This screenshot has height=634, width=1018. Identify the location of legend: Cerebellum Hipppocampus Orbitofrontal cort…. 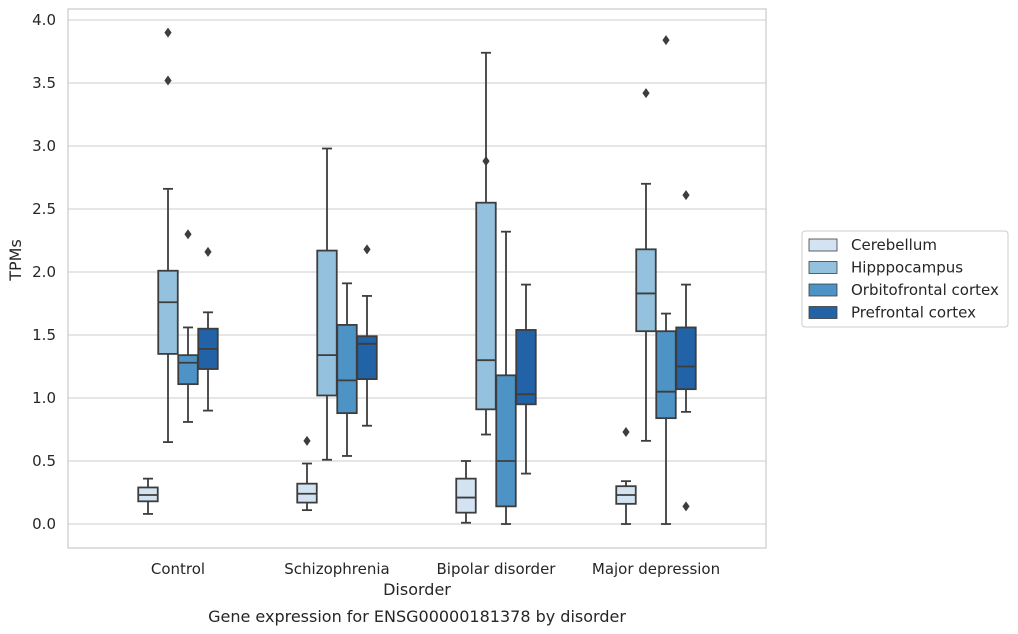
(905, 279).